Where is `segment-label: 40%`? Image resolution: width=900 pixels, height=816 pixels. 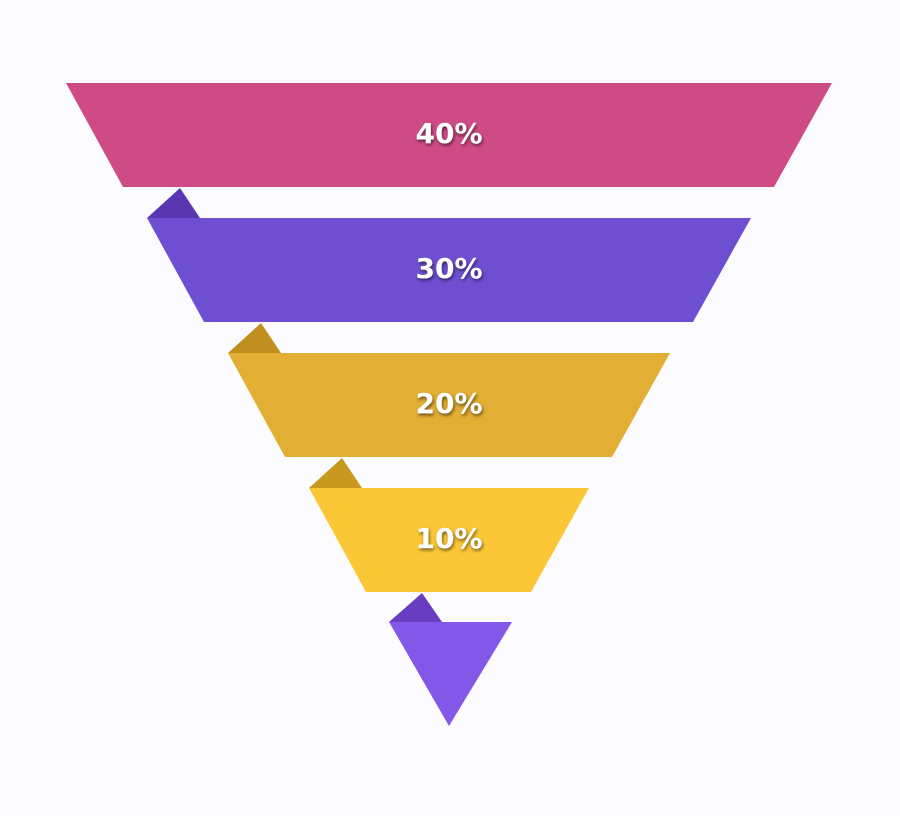 segment-label: 40% is located at coordinates (448, 133).